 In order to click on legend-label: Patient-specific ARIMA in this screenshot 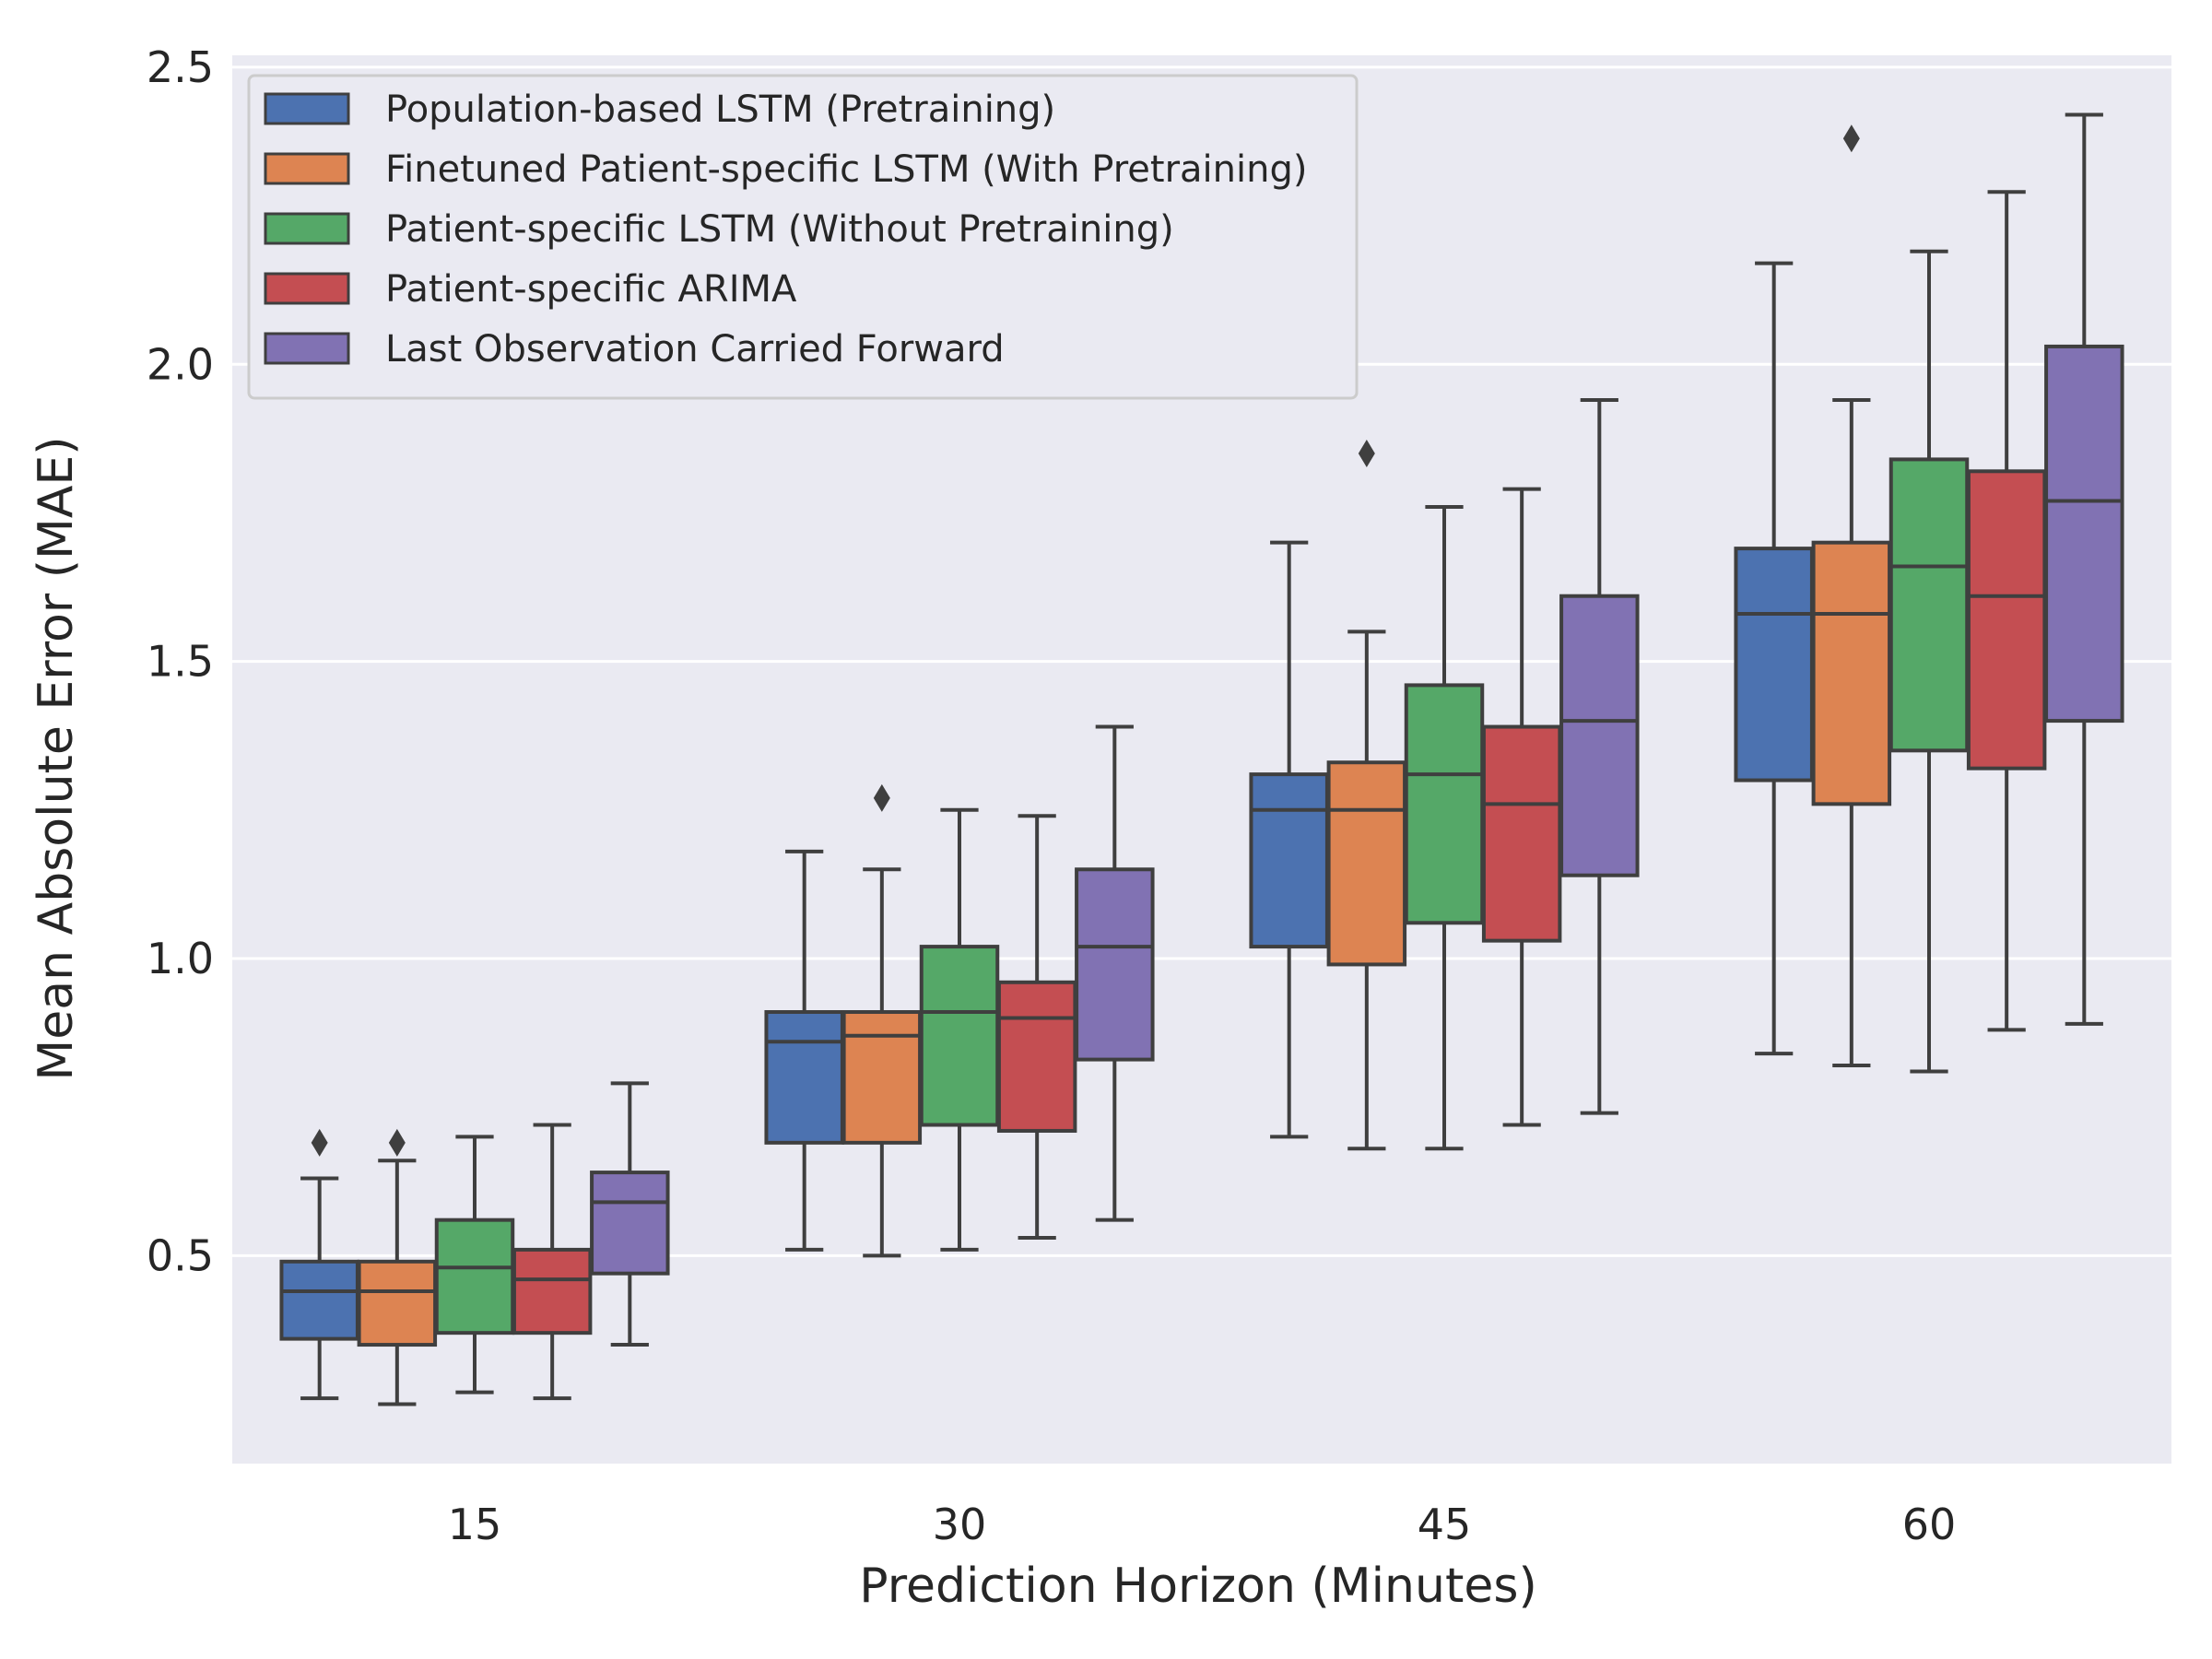, I will do `click(591, 289)`.